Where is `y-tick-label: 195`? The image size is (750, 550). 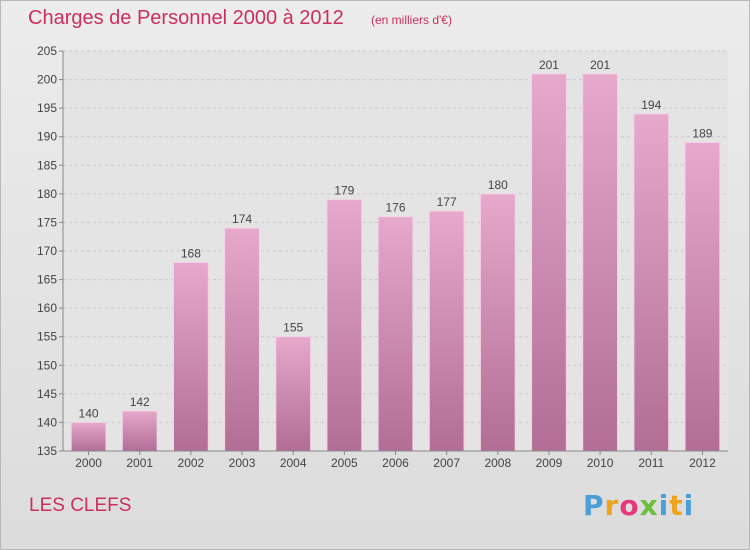
y-tick-label: 195 is located at coordinates (47, 108).